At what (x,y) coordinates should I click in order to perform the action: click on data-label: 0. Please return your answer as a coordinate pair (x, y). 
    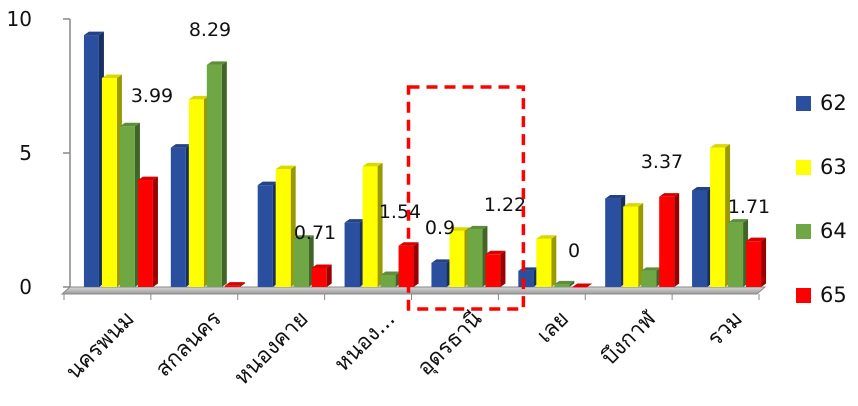
    Looking at the image, I should click on (574, 251).